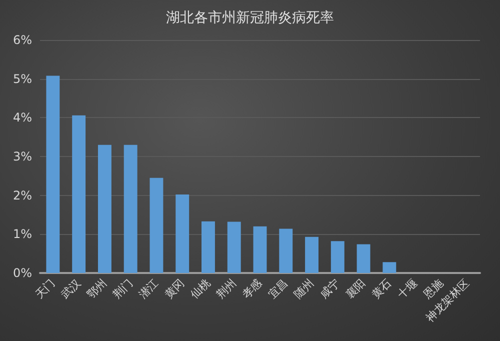 This screenshot has width=500, height=341. I want to click on y-tick-label: 1%, so click(22, 234).